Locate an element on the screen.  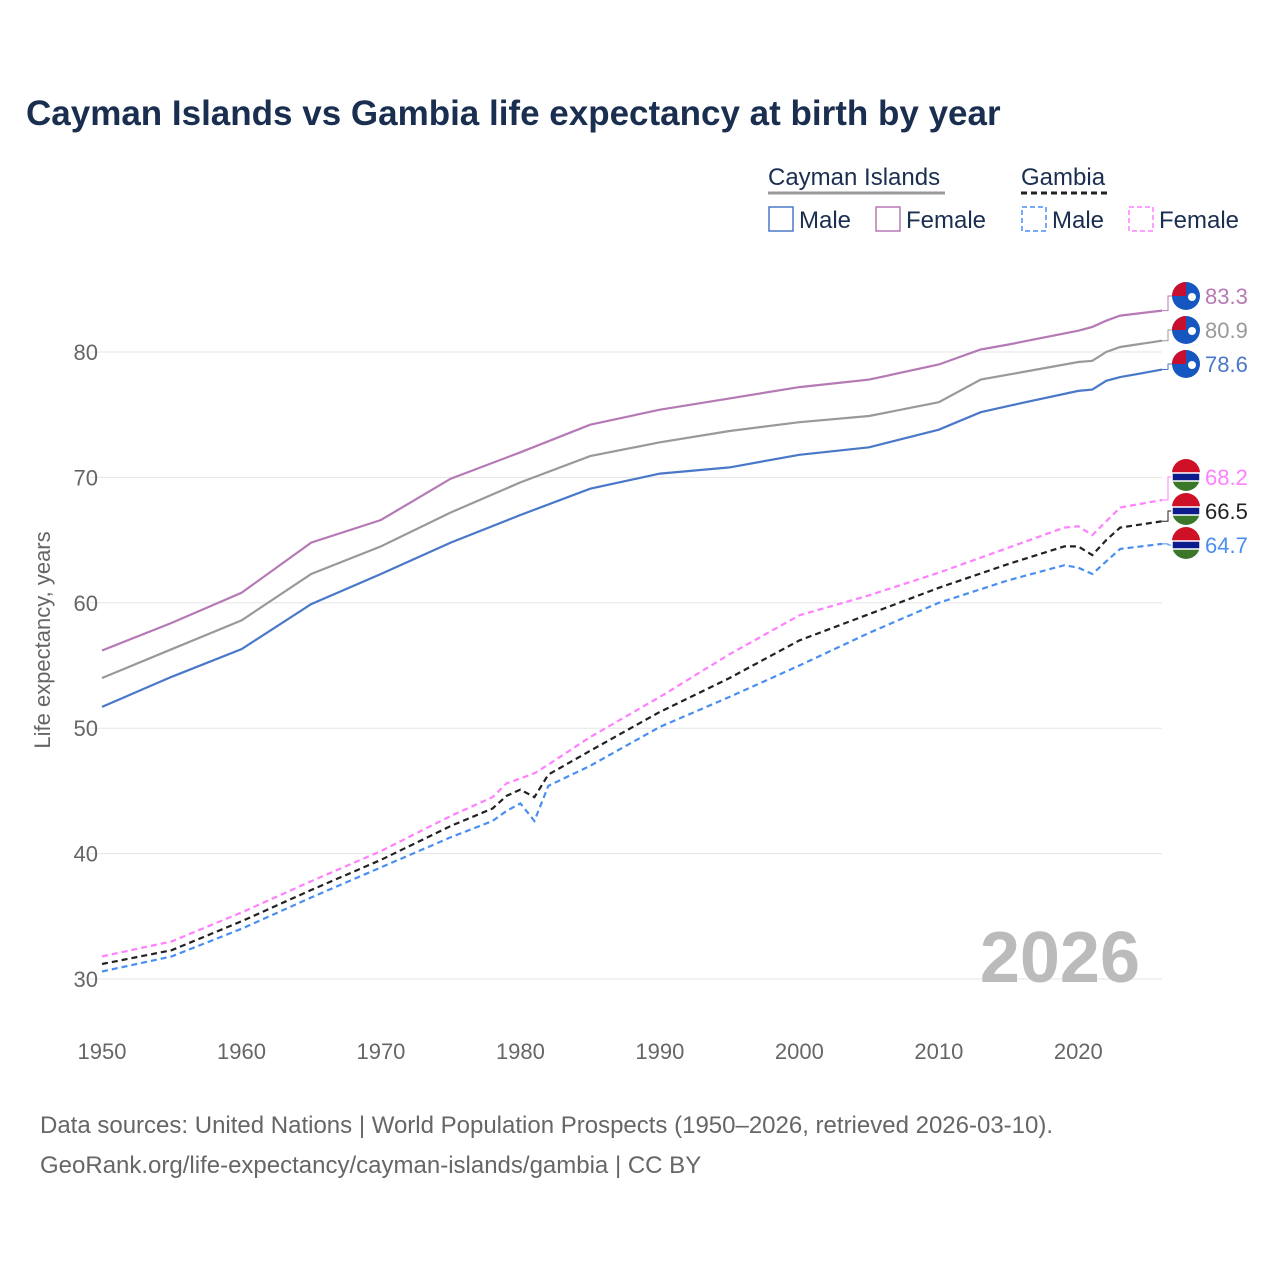
y-tick-label: 40 is located at coordinates (86, 854).